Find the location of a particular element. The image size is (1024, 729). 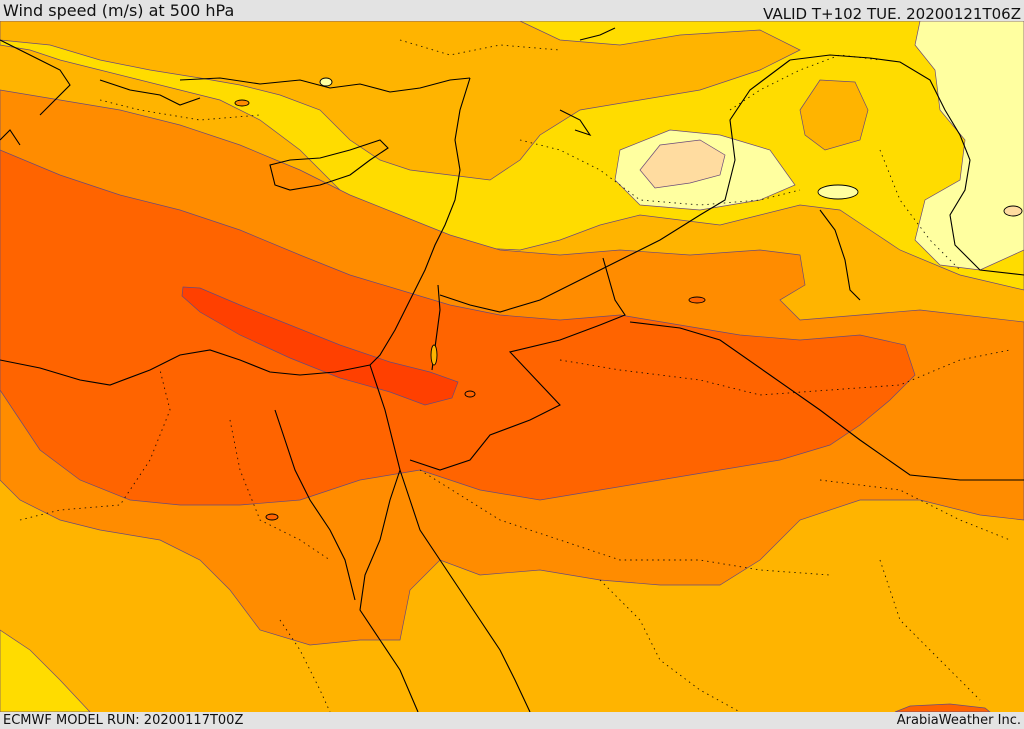

band-weak-pale-core is located at coordinates (682, 164).